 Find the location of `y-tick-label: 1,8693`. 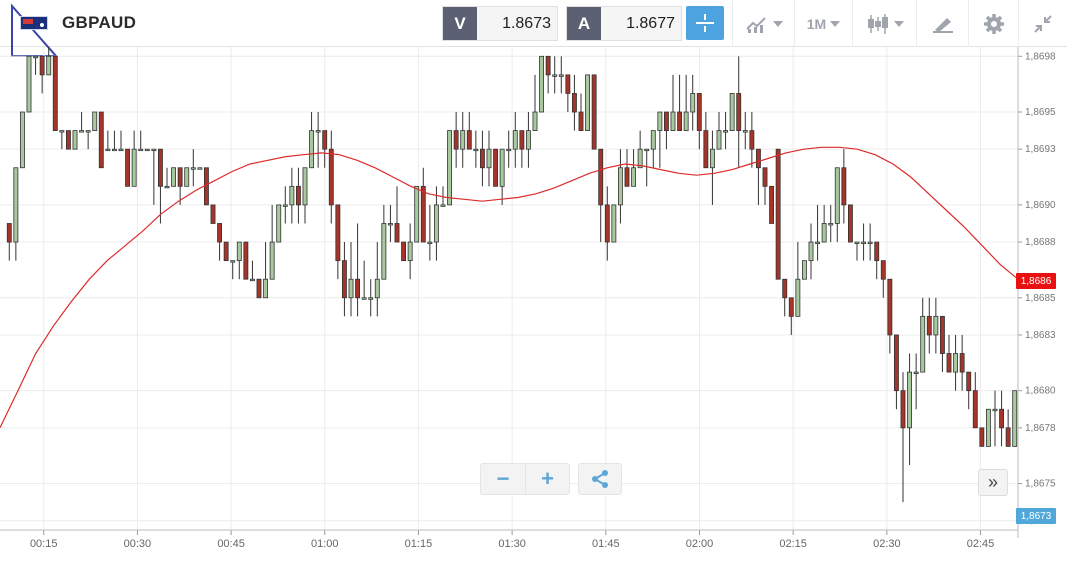

y-tick-label: 1,8693 is located at coordinates (1040, 149).